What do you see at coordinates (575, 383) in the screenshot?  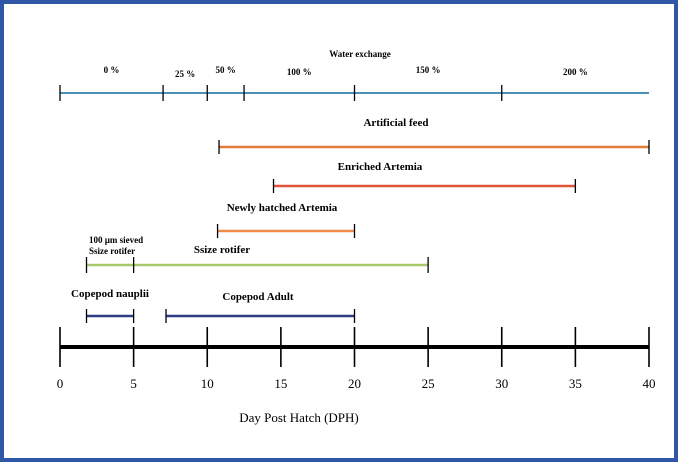 I see `x-tick-label-35: 35` at bounding box center [575, 383].